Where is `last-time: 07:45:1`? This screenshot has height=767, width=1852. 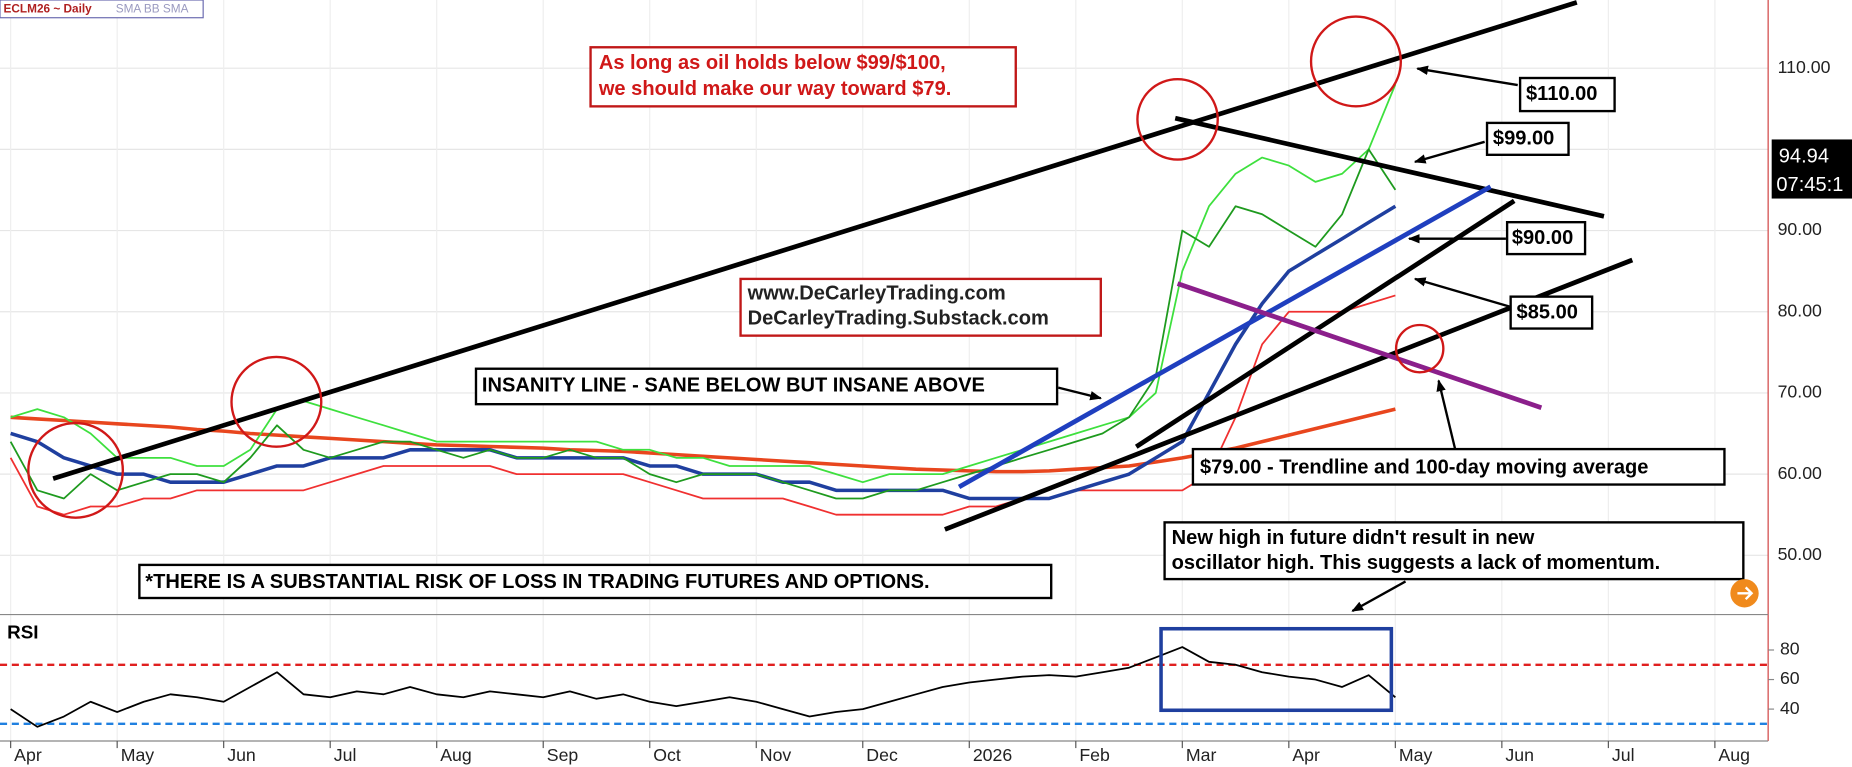
last-time: 07:45:1 is located at coordinates (1809, 185).